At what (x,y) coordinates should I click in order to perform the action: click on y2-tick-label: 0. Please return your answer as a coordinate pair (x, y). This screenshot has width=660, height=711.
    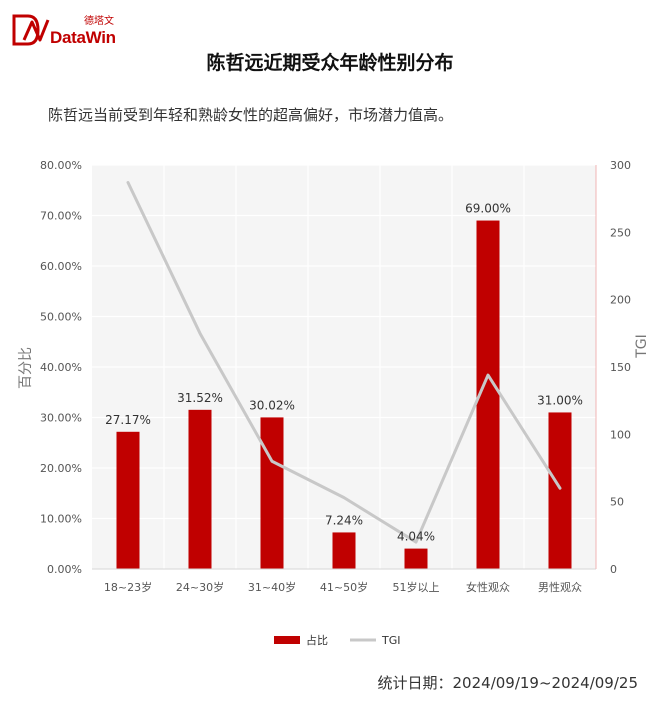
    Looking at the image, I should click on (613, 569).